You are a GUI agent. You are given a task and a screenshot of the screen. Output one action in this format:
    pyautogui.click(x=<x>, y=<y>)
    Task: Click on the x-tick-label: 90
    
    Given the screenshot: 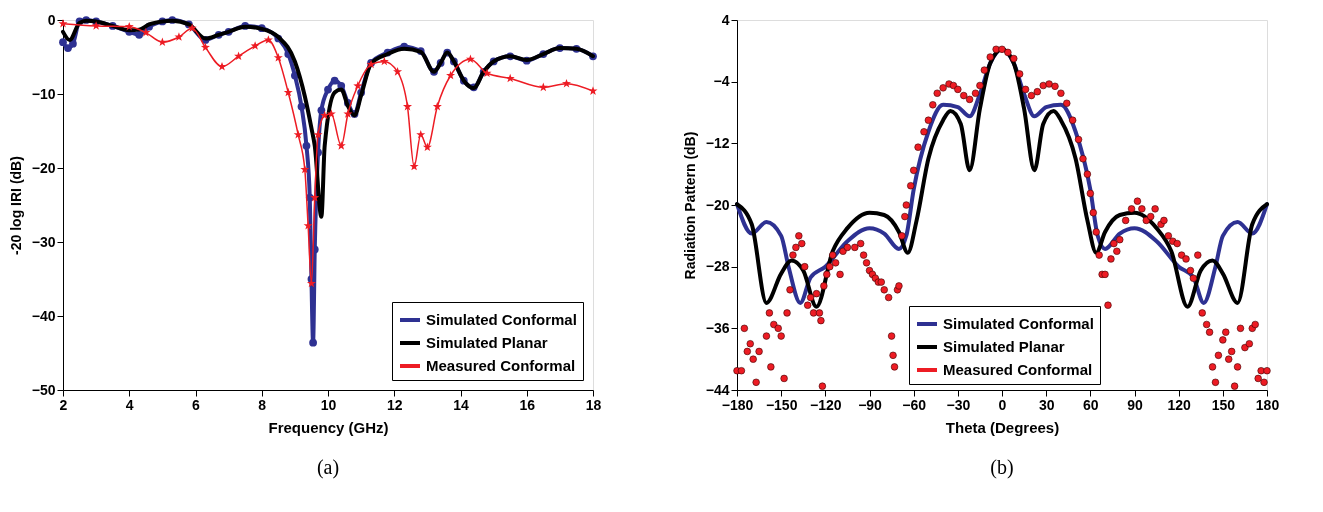 What is the action you would take?
    pyautogui.click(x=1135, y=404)
    